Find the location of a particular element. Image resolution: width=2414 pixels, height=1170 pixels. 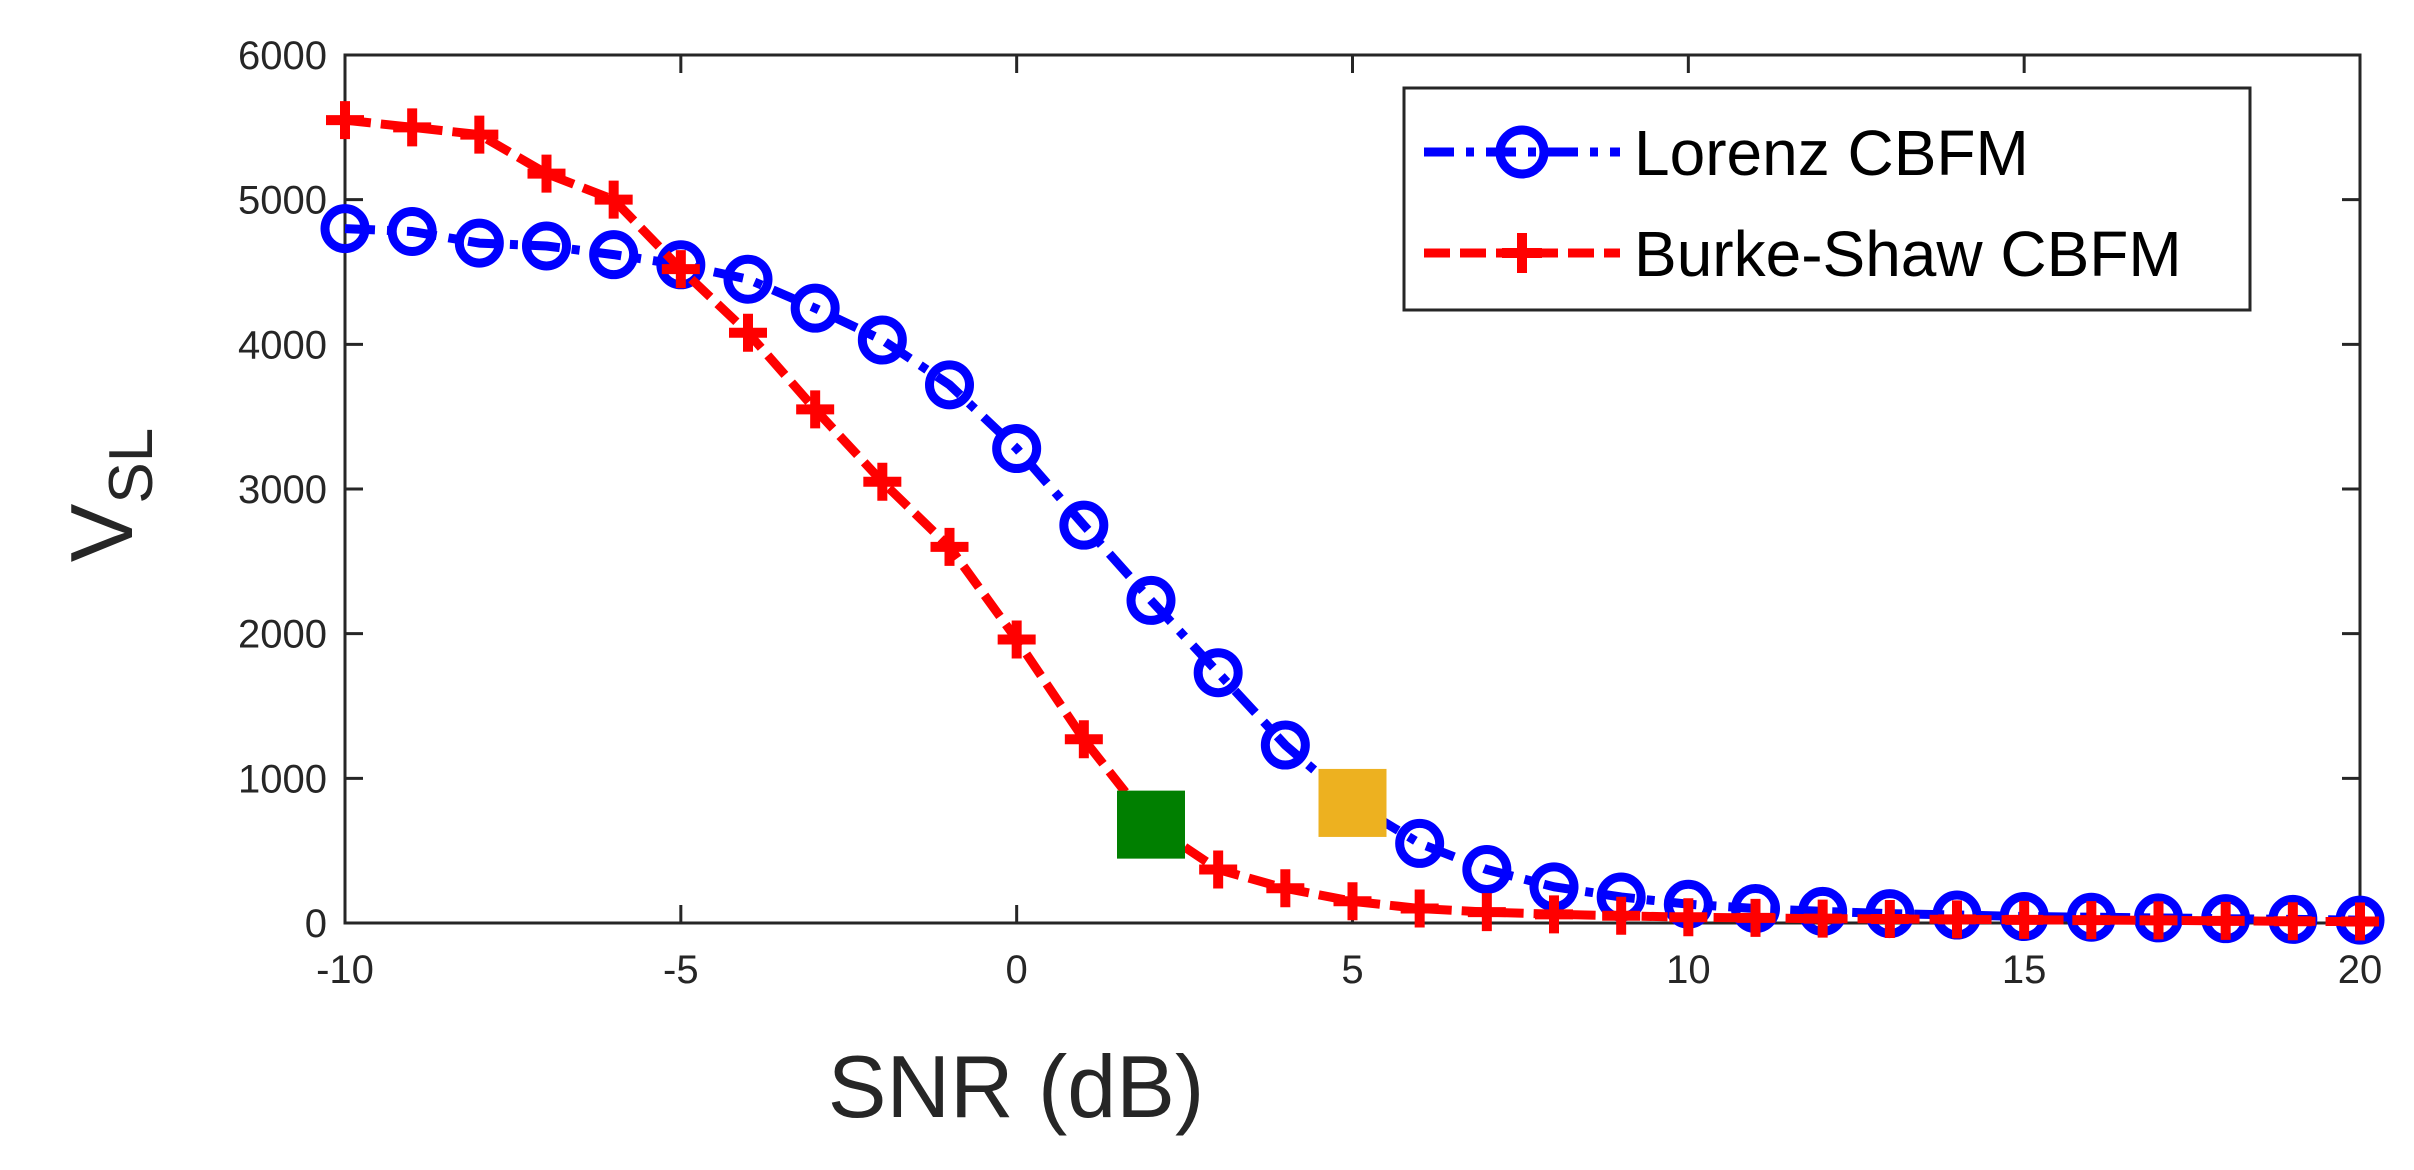

legend-entry-lorenz: Lorenz CBFM is located at coordinates (1726, 153).